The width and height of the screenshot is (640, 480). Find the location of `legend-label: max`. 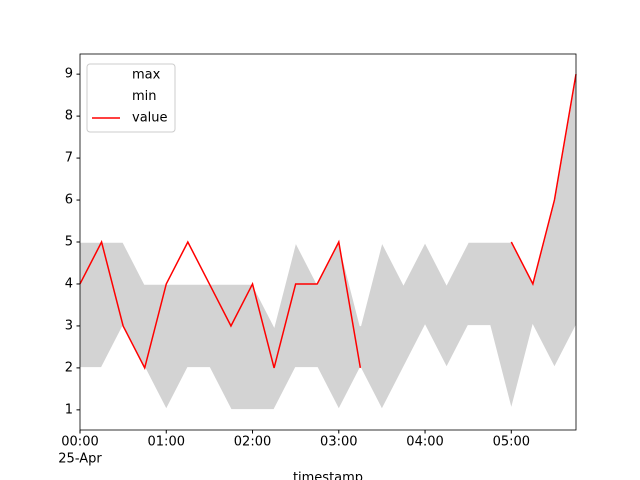

legend-label: max is located at coordinates (146, 75).